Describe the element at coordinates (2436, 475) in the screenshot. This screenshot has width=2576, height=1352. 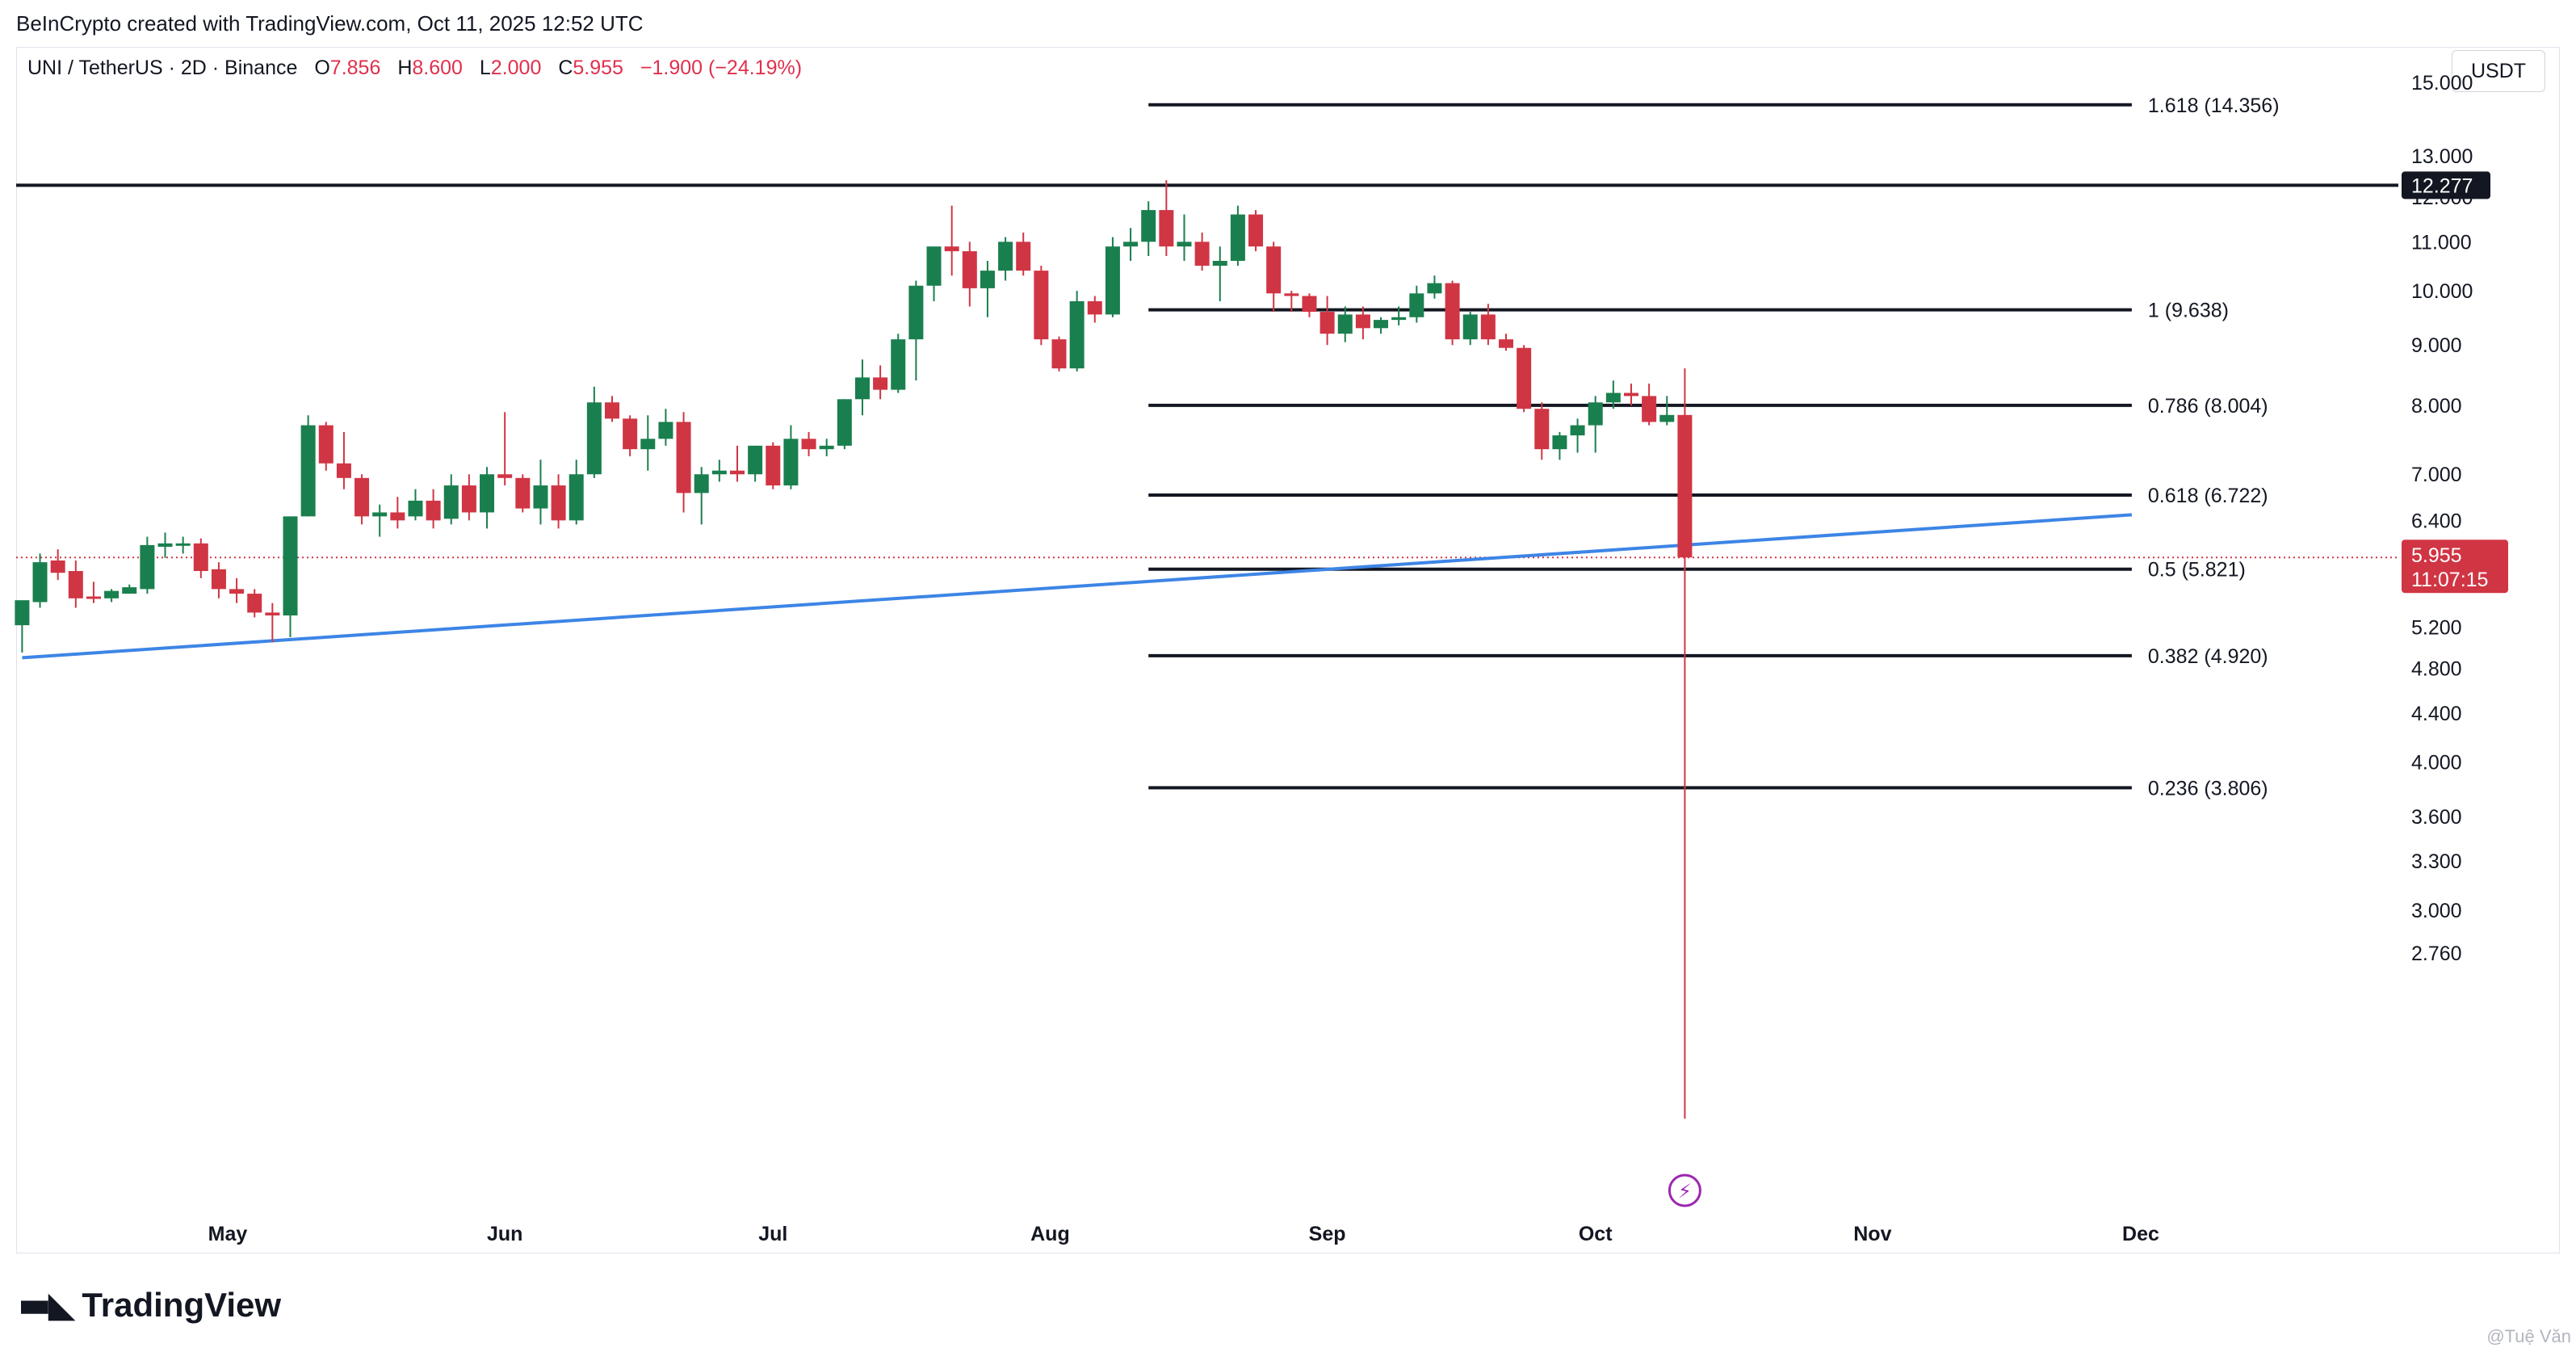
I see `y-tick-label: 7.000` at that location.